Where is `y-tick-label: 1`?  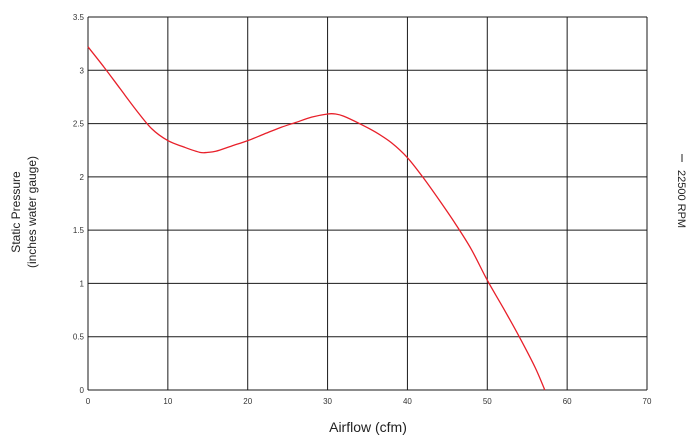
y-tick-label: 1 is located at coordinates (82, 283).